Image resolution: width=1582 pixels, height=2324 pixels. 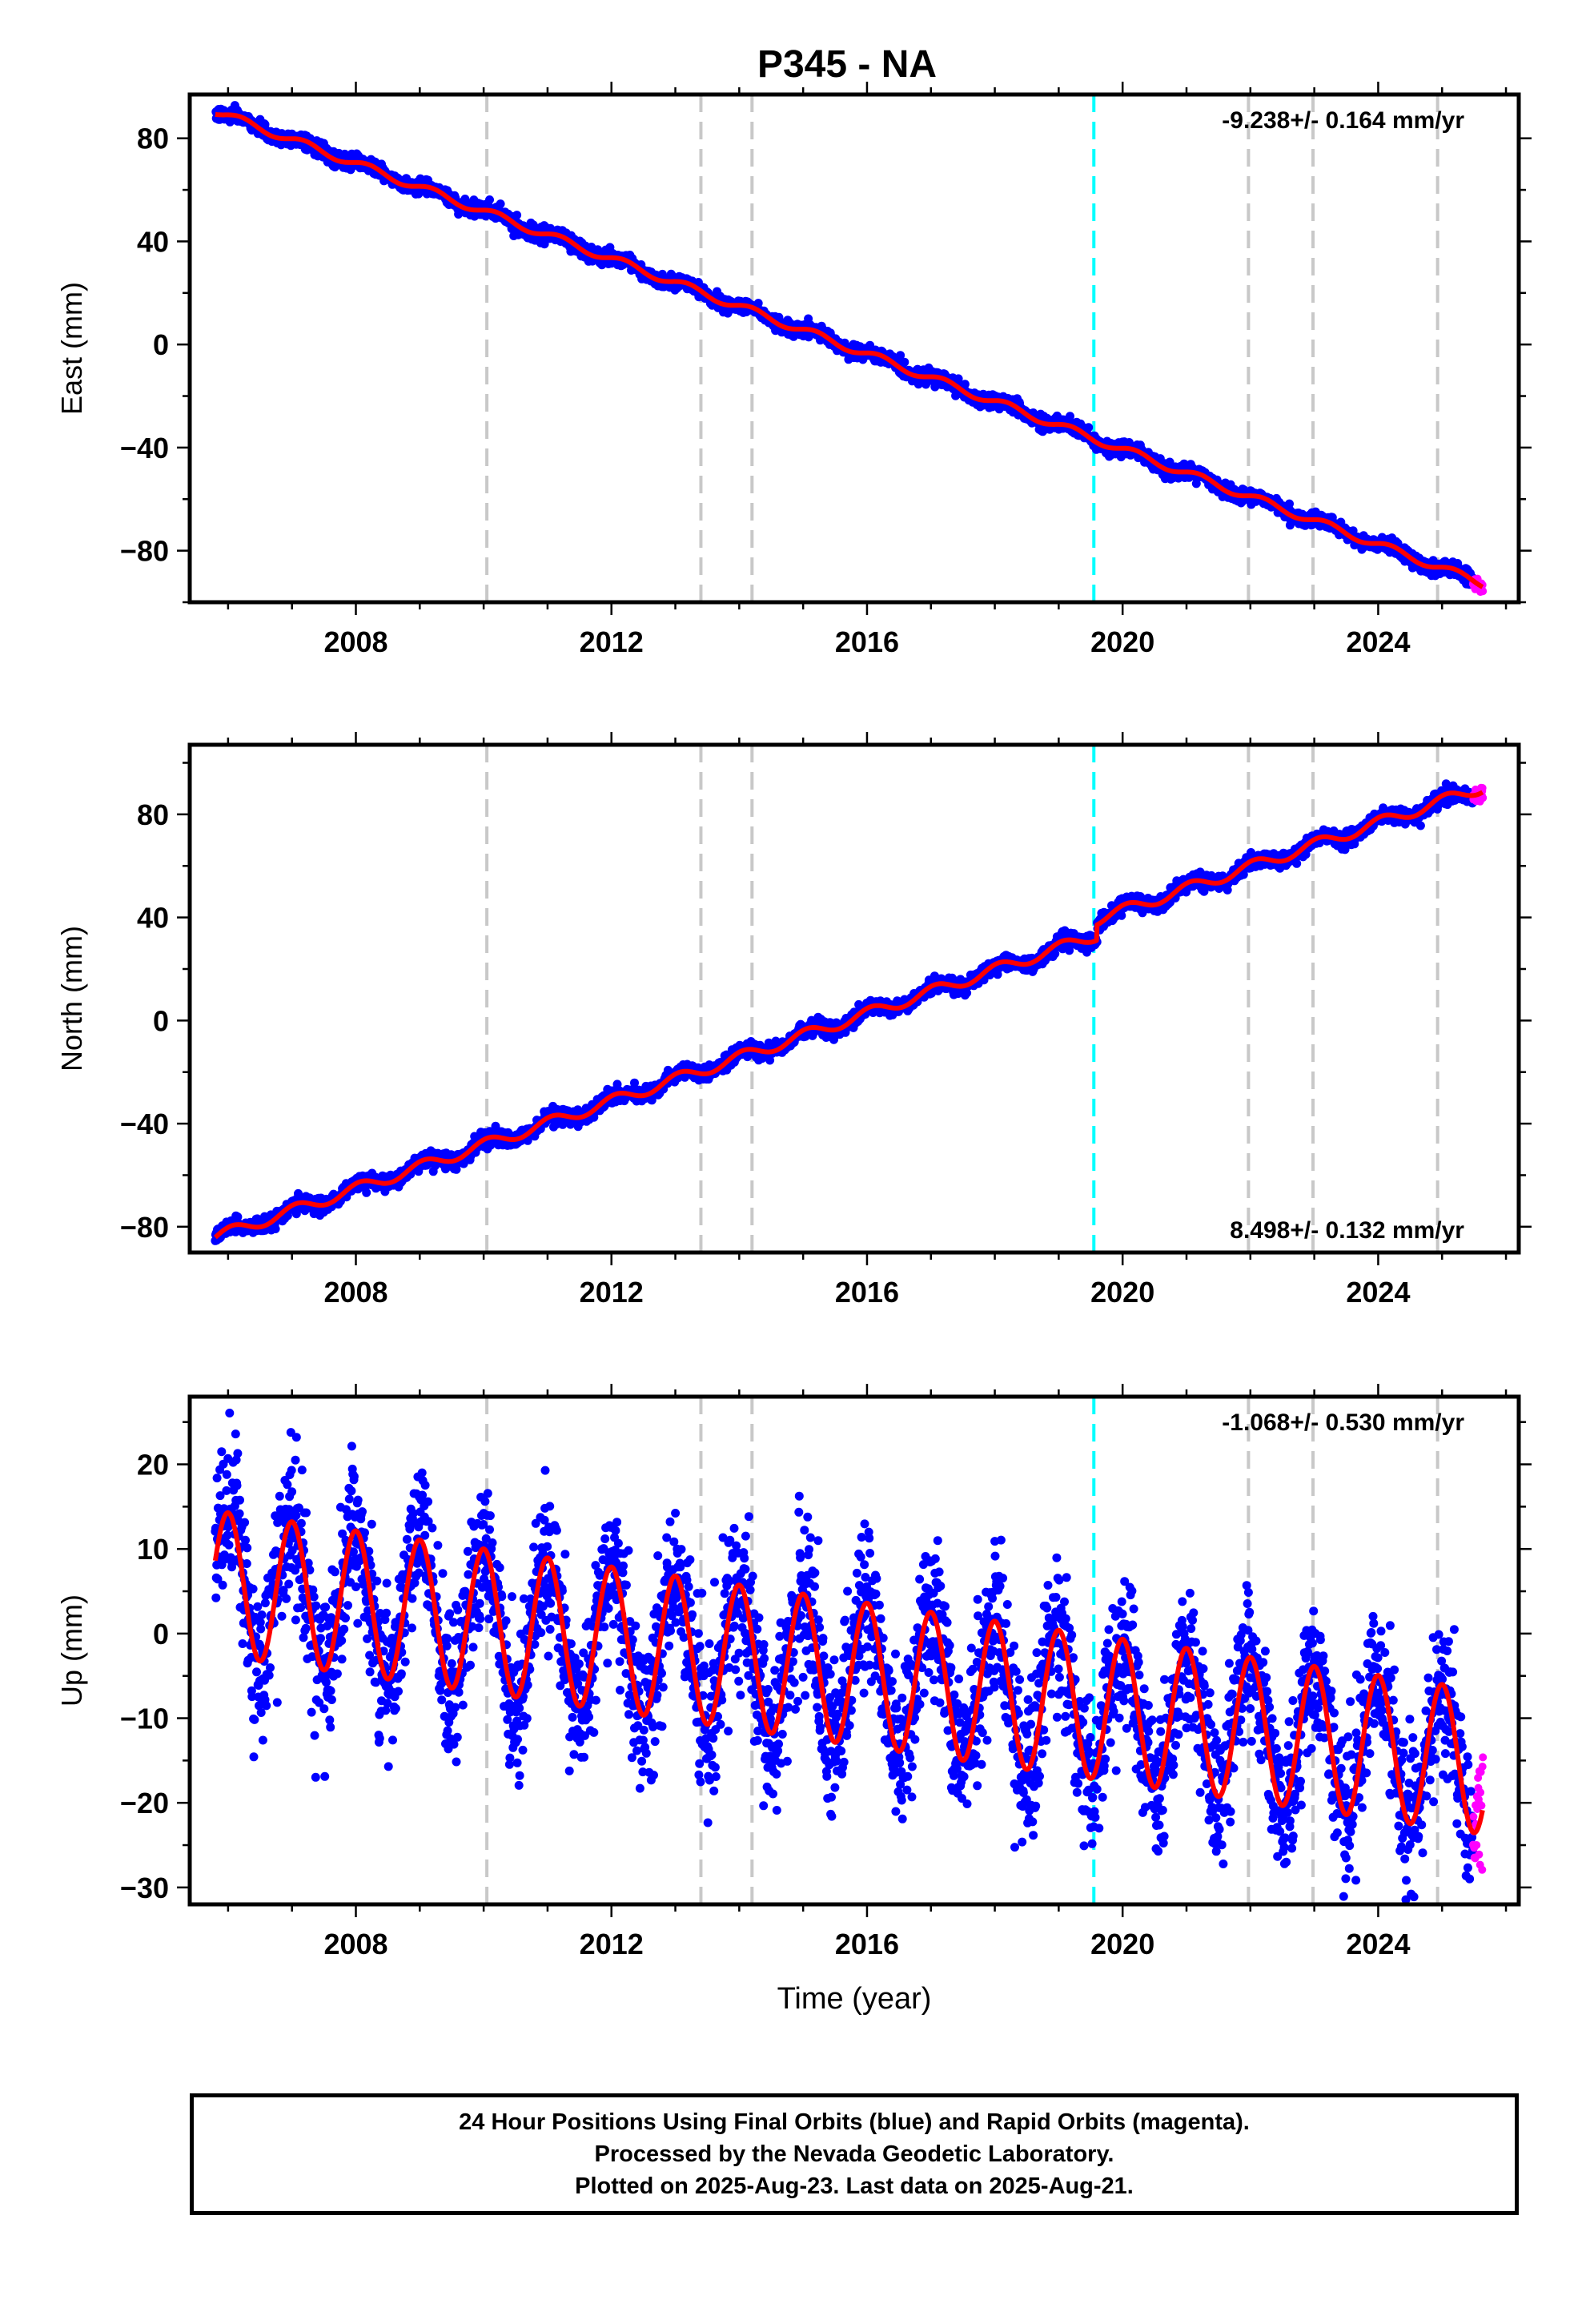 What do you see at coordinates (847, 64) in the screenshot?
I see `figure-title: P345 - NA` at bounding box center [847, 64].